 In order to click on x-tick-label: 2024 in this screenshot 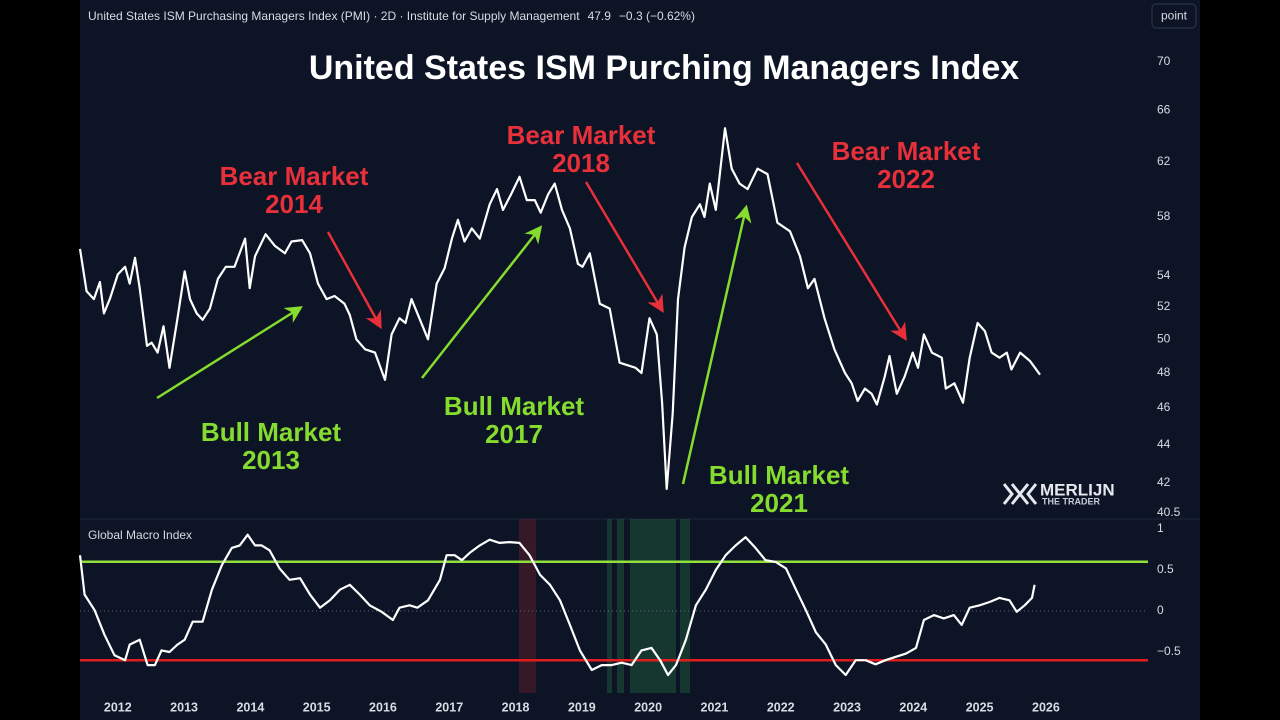, I will do `click(913, 707)`.